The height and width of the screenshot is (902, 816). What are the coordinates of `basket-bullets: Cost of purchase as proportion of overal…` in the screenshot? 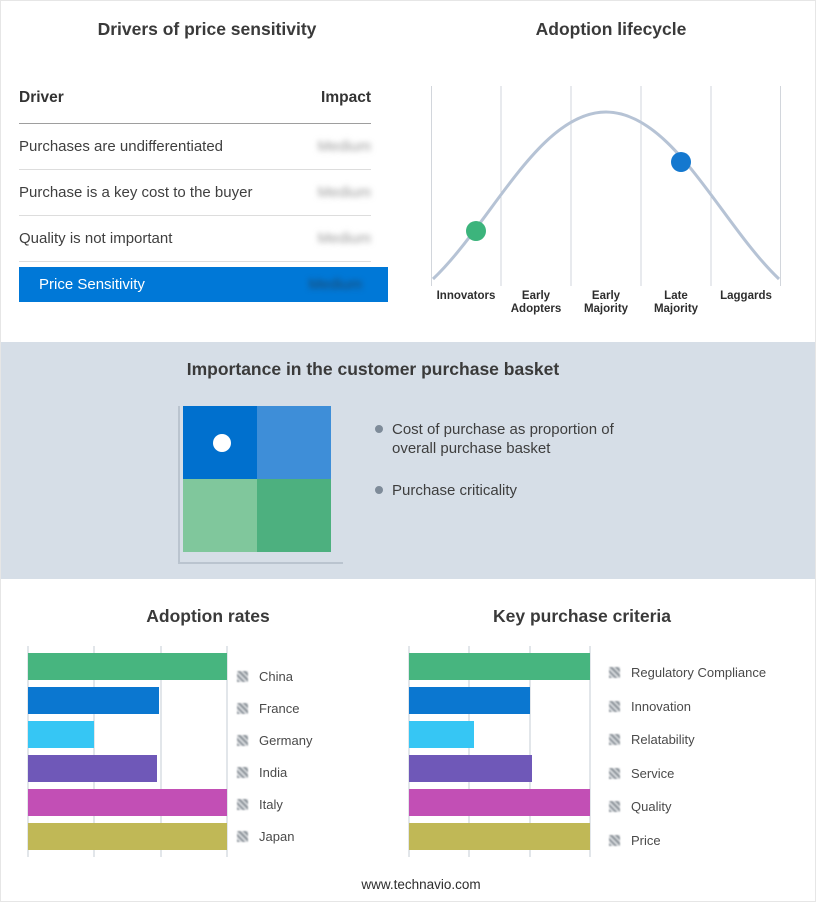 It's located at (509, 460).